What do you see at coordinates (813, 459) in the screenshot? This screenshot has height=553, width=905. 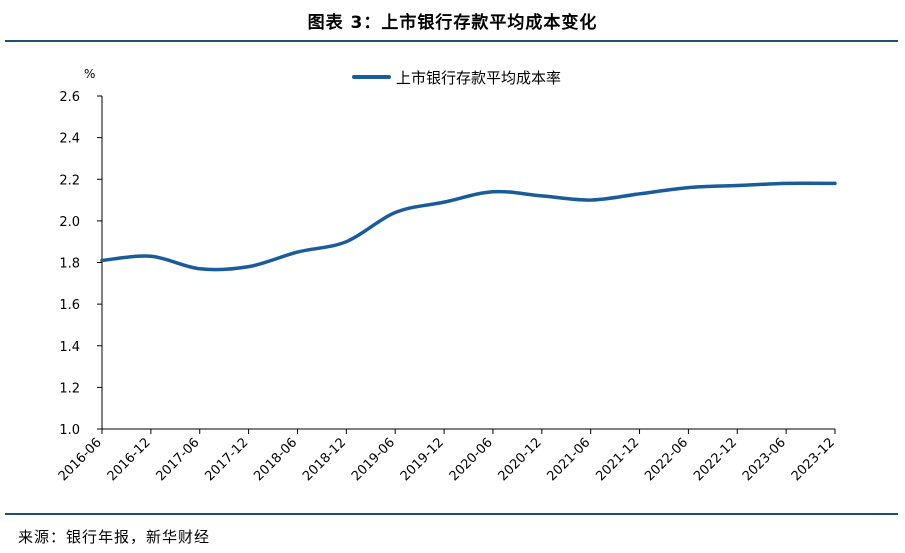 I see `x-tick-label: 2023-12` at bounding box center [813, 459].